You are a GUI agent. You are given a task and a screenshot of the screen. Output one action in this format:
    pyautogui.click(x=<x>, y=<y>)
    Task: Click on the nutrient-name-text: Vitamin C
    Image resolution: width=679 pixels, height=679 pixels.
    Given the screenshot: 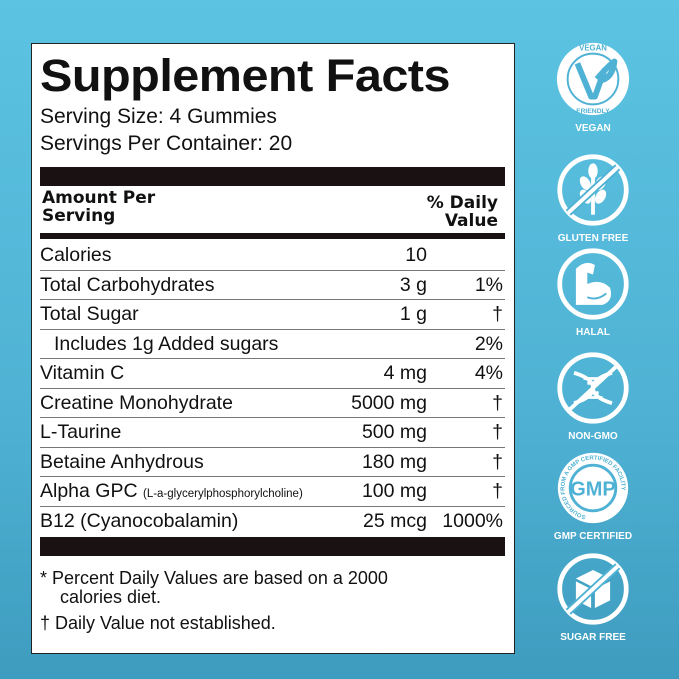 What is the action you would take?
    pyautogui.click(x=82, y=373)
    